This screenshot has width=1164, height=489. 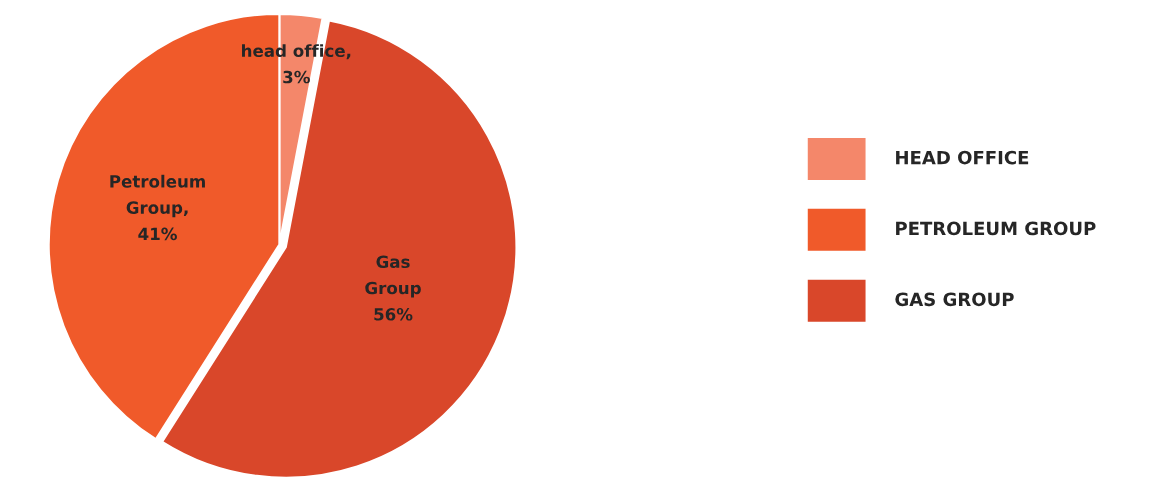 What do you see at coordinates (954, 299) in the screenshot?
I see `legend-label: GAS GROUP` at bounding box center [954, 299].